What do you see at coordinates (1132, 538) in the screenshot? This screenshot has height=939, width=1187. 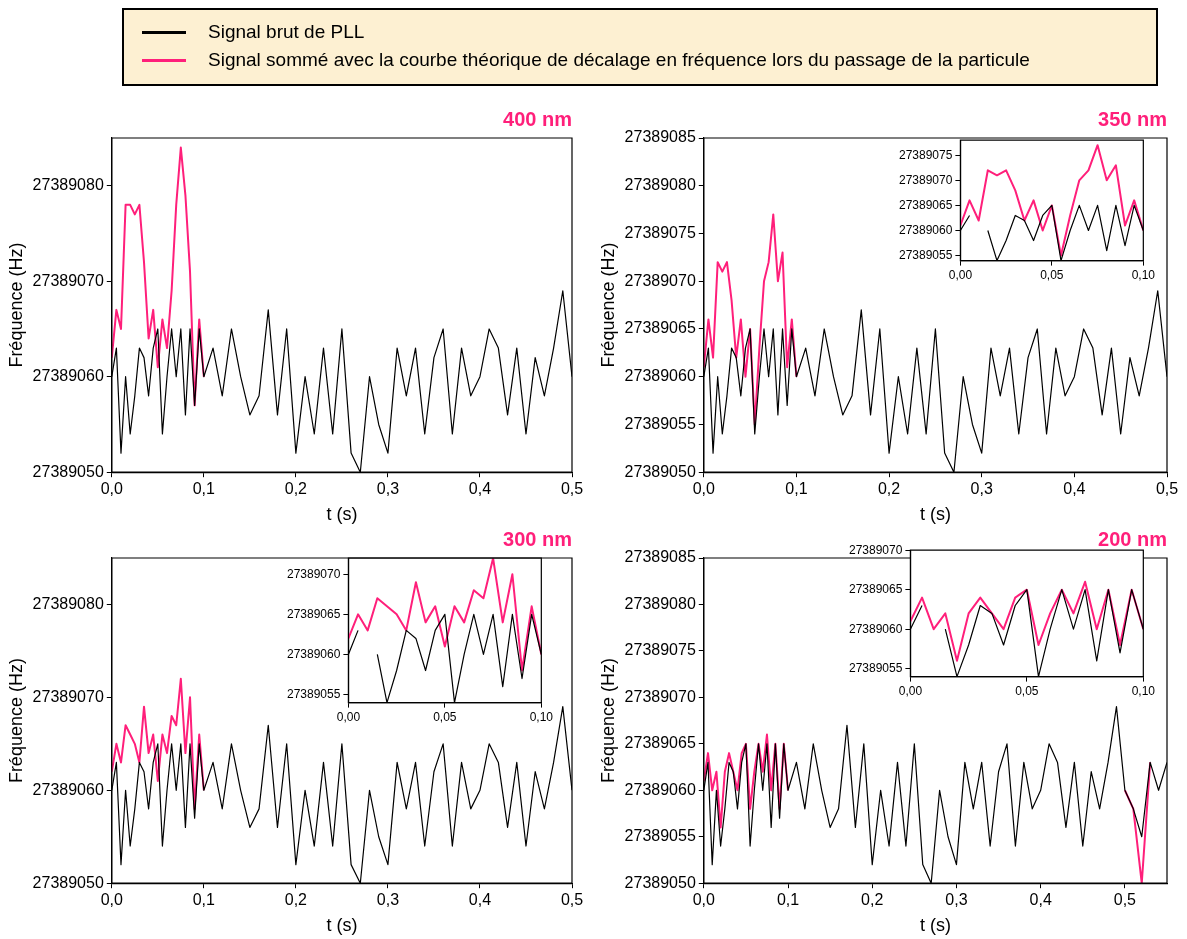 I see `chart-title: 200 nm` at bounding box center [1132, 538].